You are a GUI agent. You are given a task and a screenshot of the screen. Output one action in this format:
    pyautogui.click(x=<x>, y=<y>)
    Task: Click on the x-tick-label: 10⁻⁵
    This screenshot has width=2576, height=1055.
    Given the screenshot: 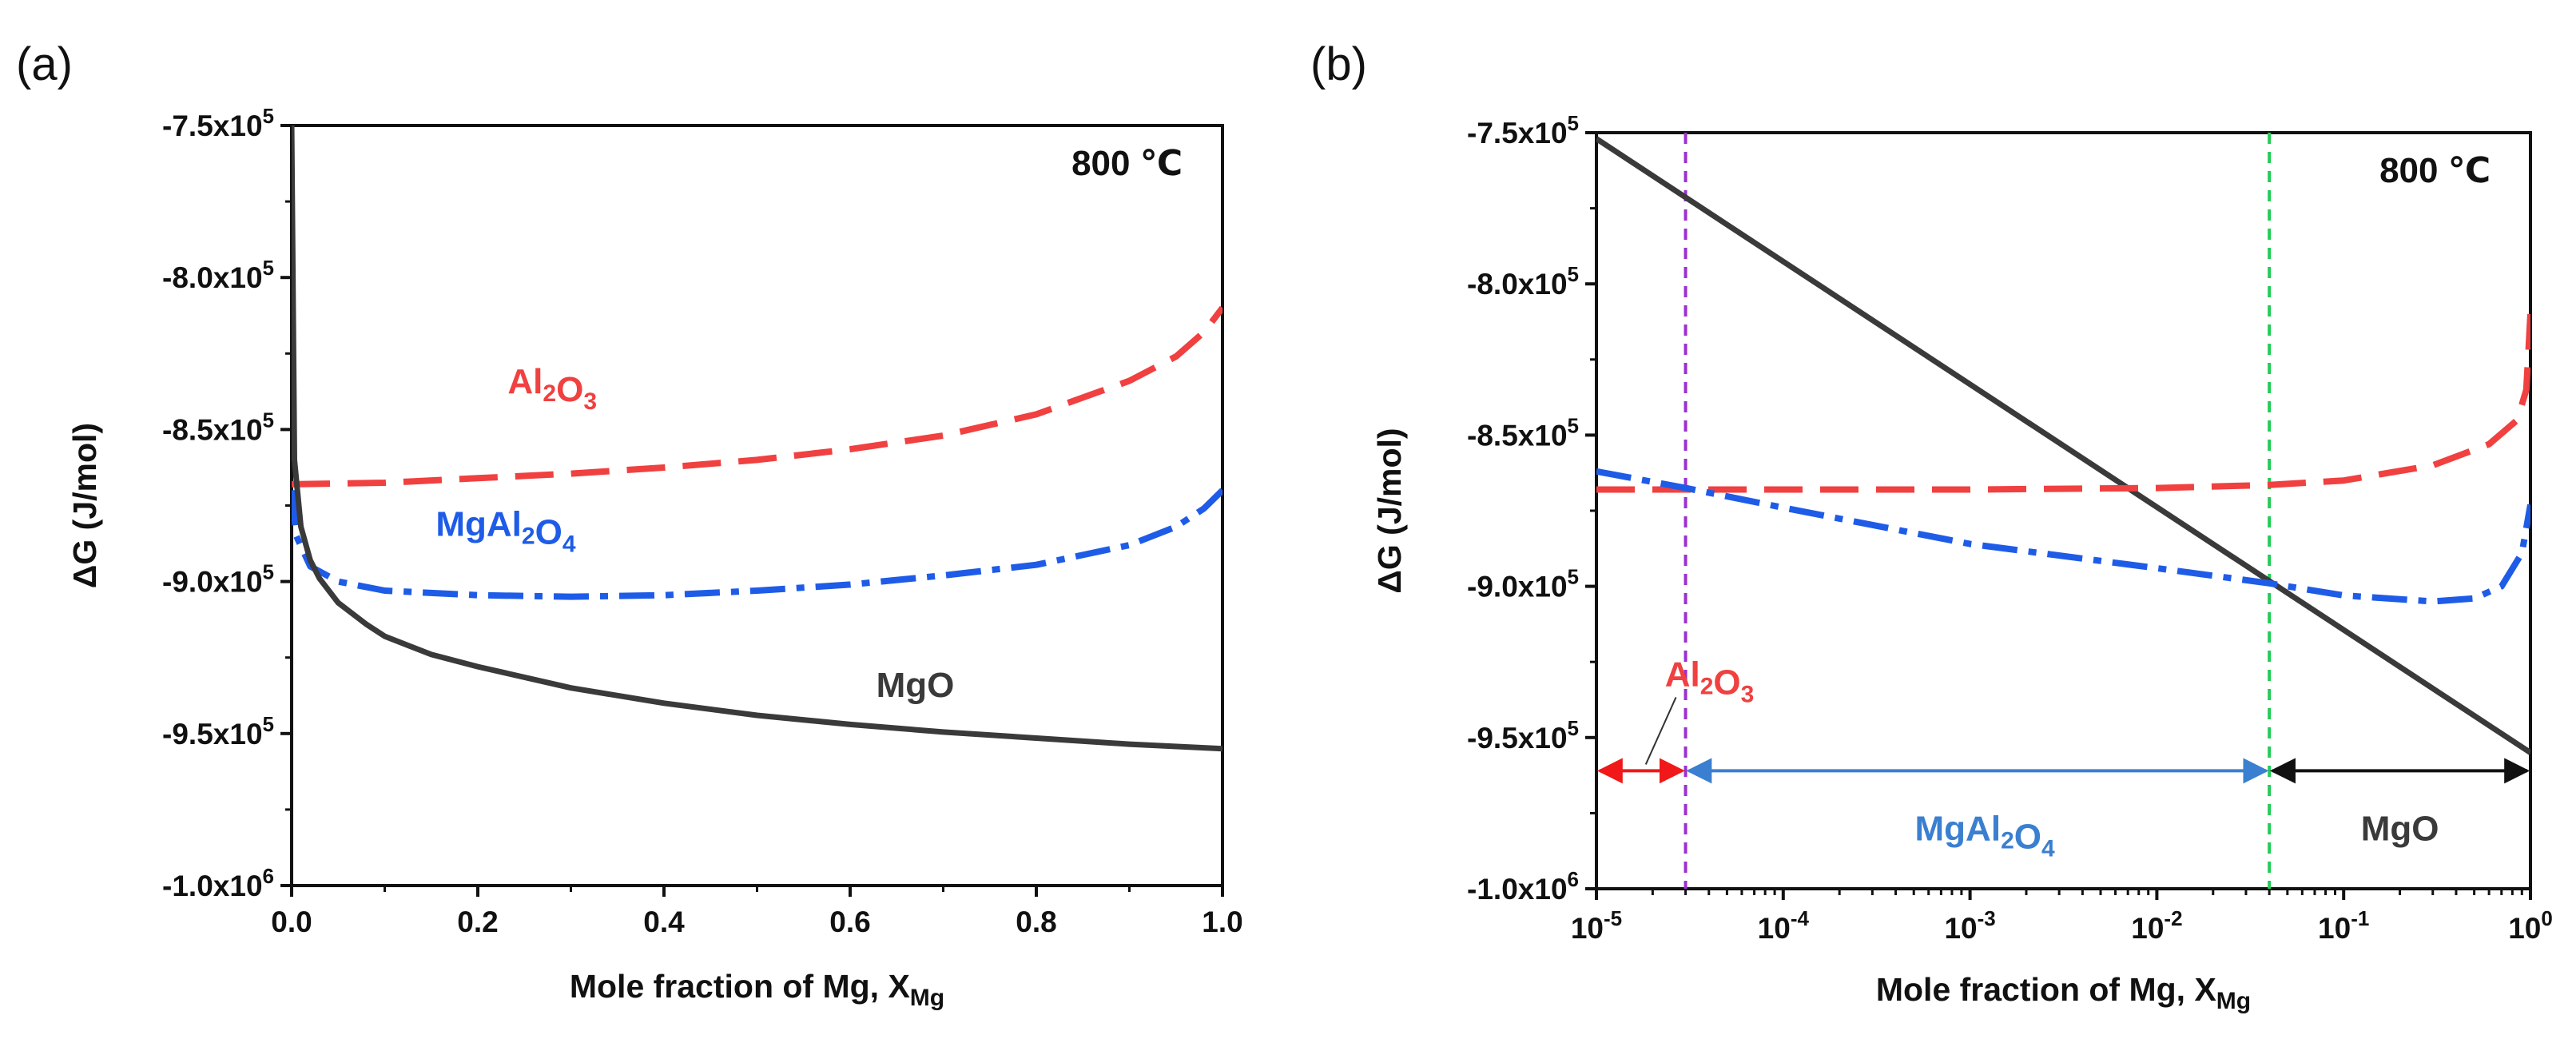 What is the action you would take?
    pyautogui.click(x=1596, y=925)
    